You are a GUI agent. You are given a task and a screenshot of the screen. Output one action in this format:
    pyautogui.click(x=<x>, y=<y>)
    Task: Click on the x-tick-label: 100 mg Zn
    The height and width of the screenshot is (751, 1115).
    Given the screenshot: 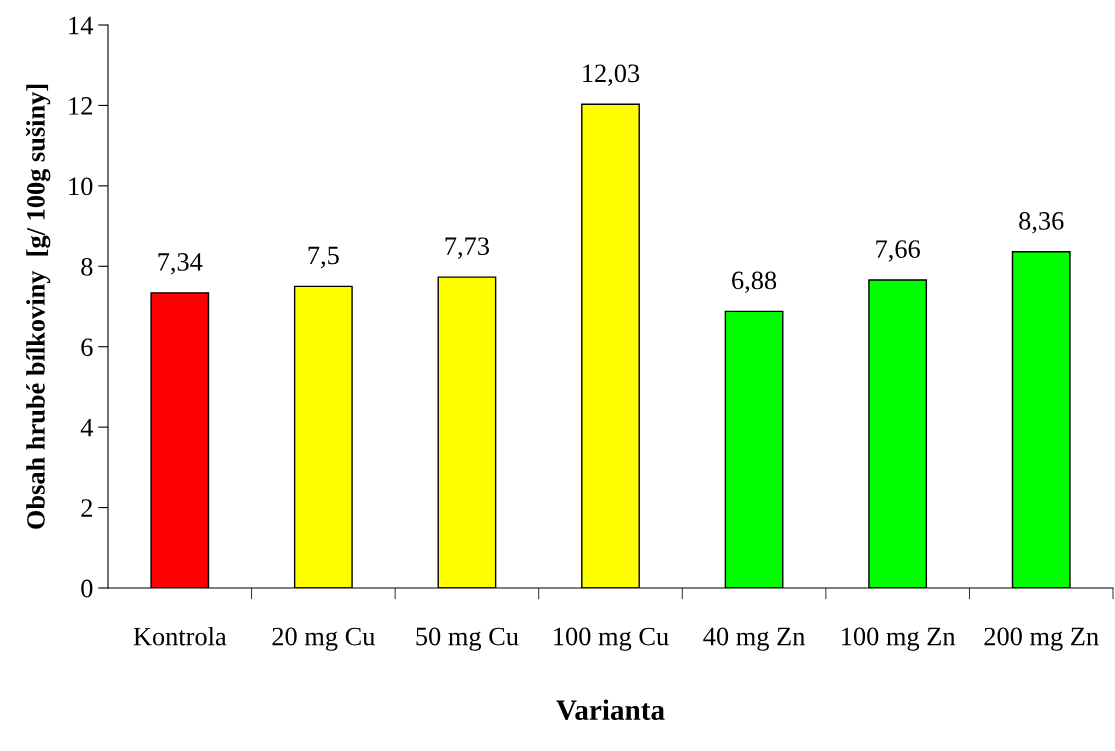 What is the action you would take?
    pyautogui.click(x=899, y=639)
    